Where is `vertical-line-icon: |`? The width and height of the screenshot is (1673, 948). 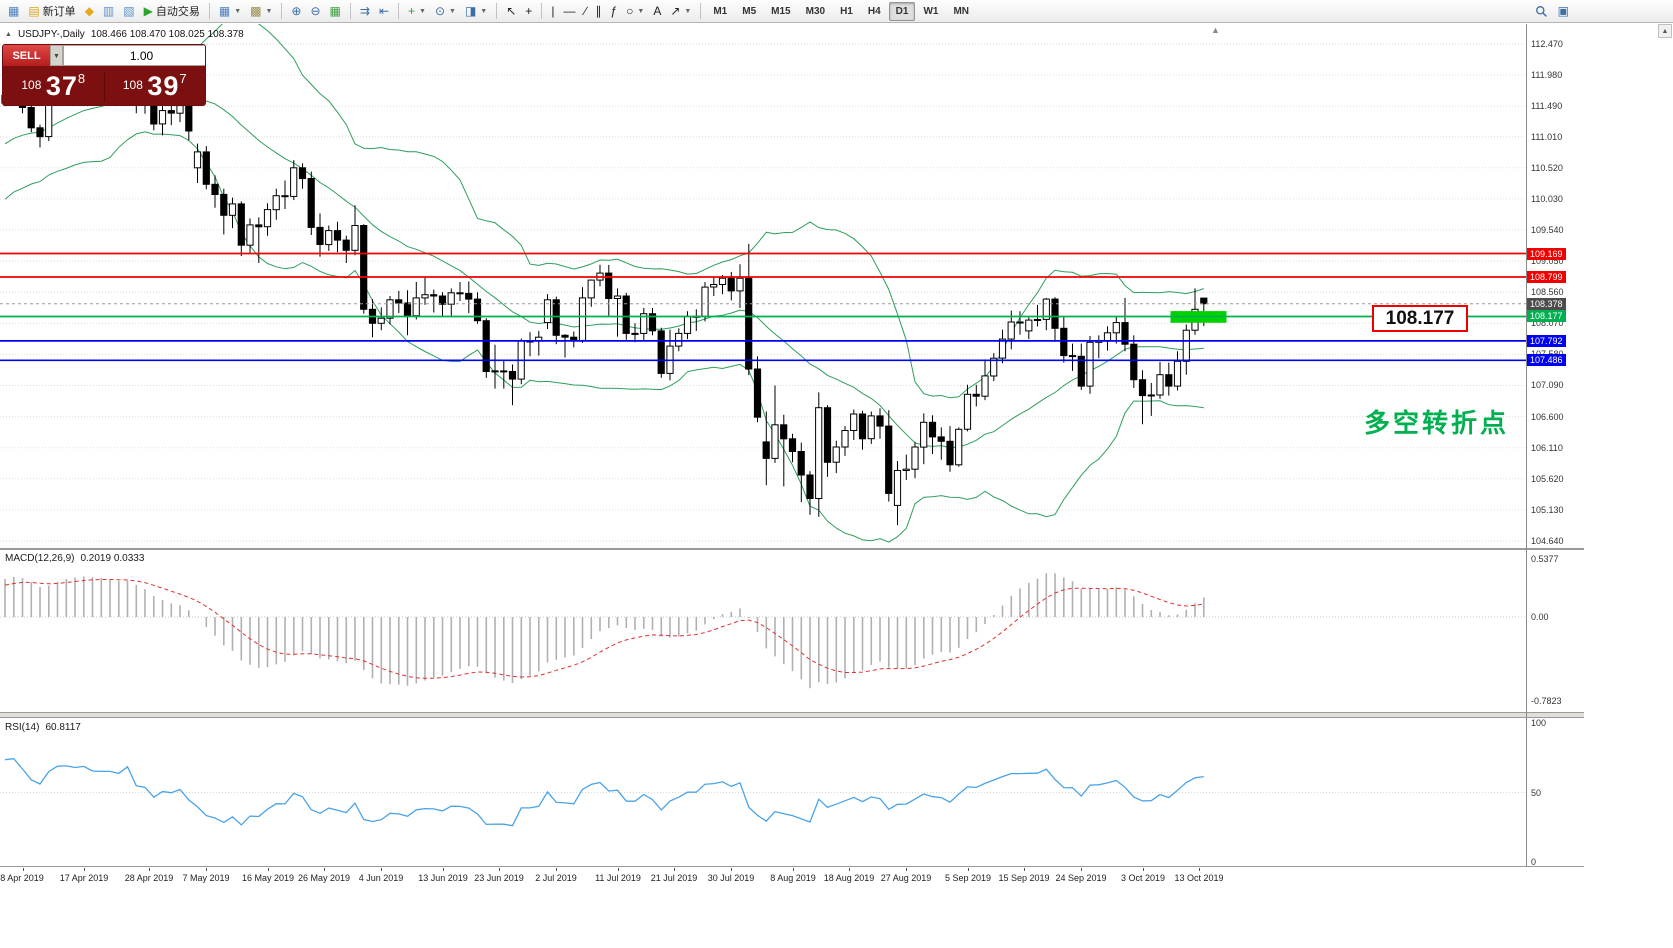
vertical-line-icon: | is located at coordinates (553, 11).